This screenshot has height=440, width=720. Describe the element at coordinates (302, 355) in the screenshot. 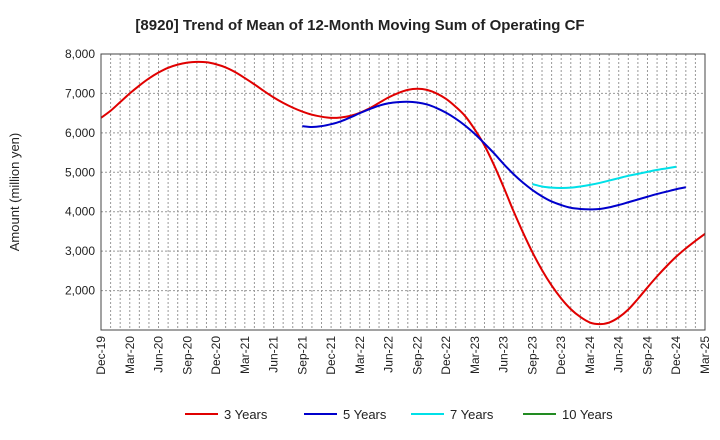

I see `x-tick-label: Sep-21` at that location.